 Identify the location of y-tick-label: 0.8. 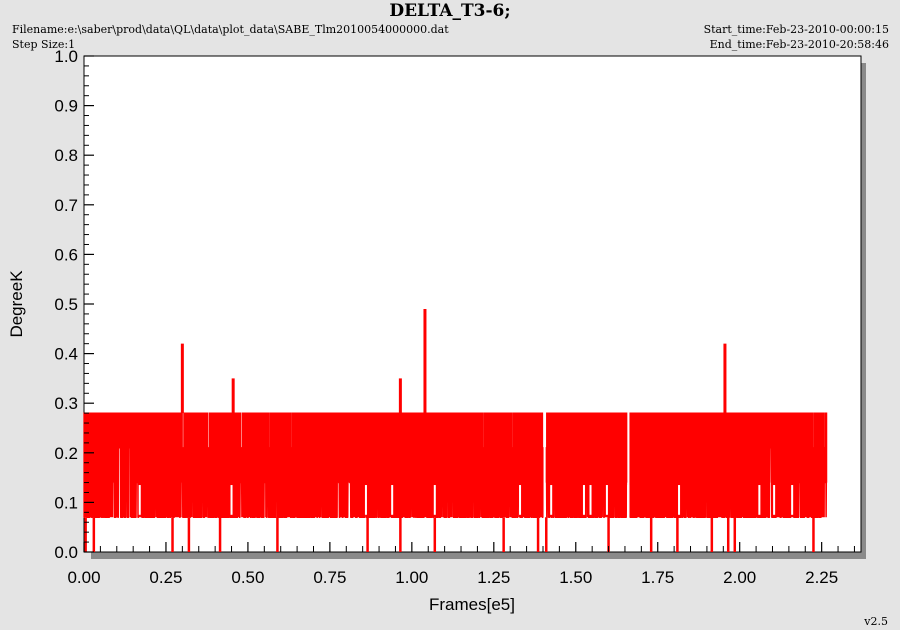
(66, 155).